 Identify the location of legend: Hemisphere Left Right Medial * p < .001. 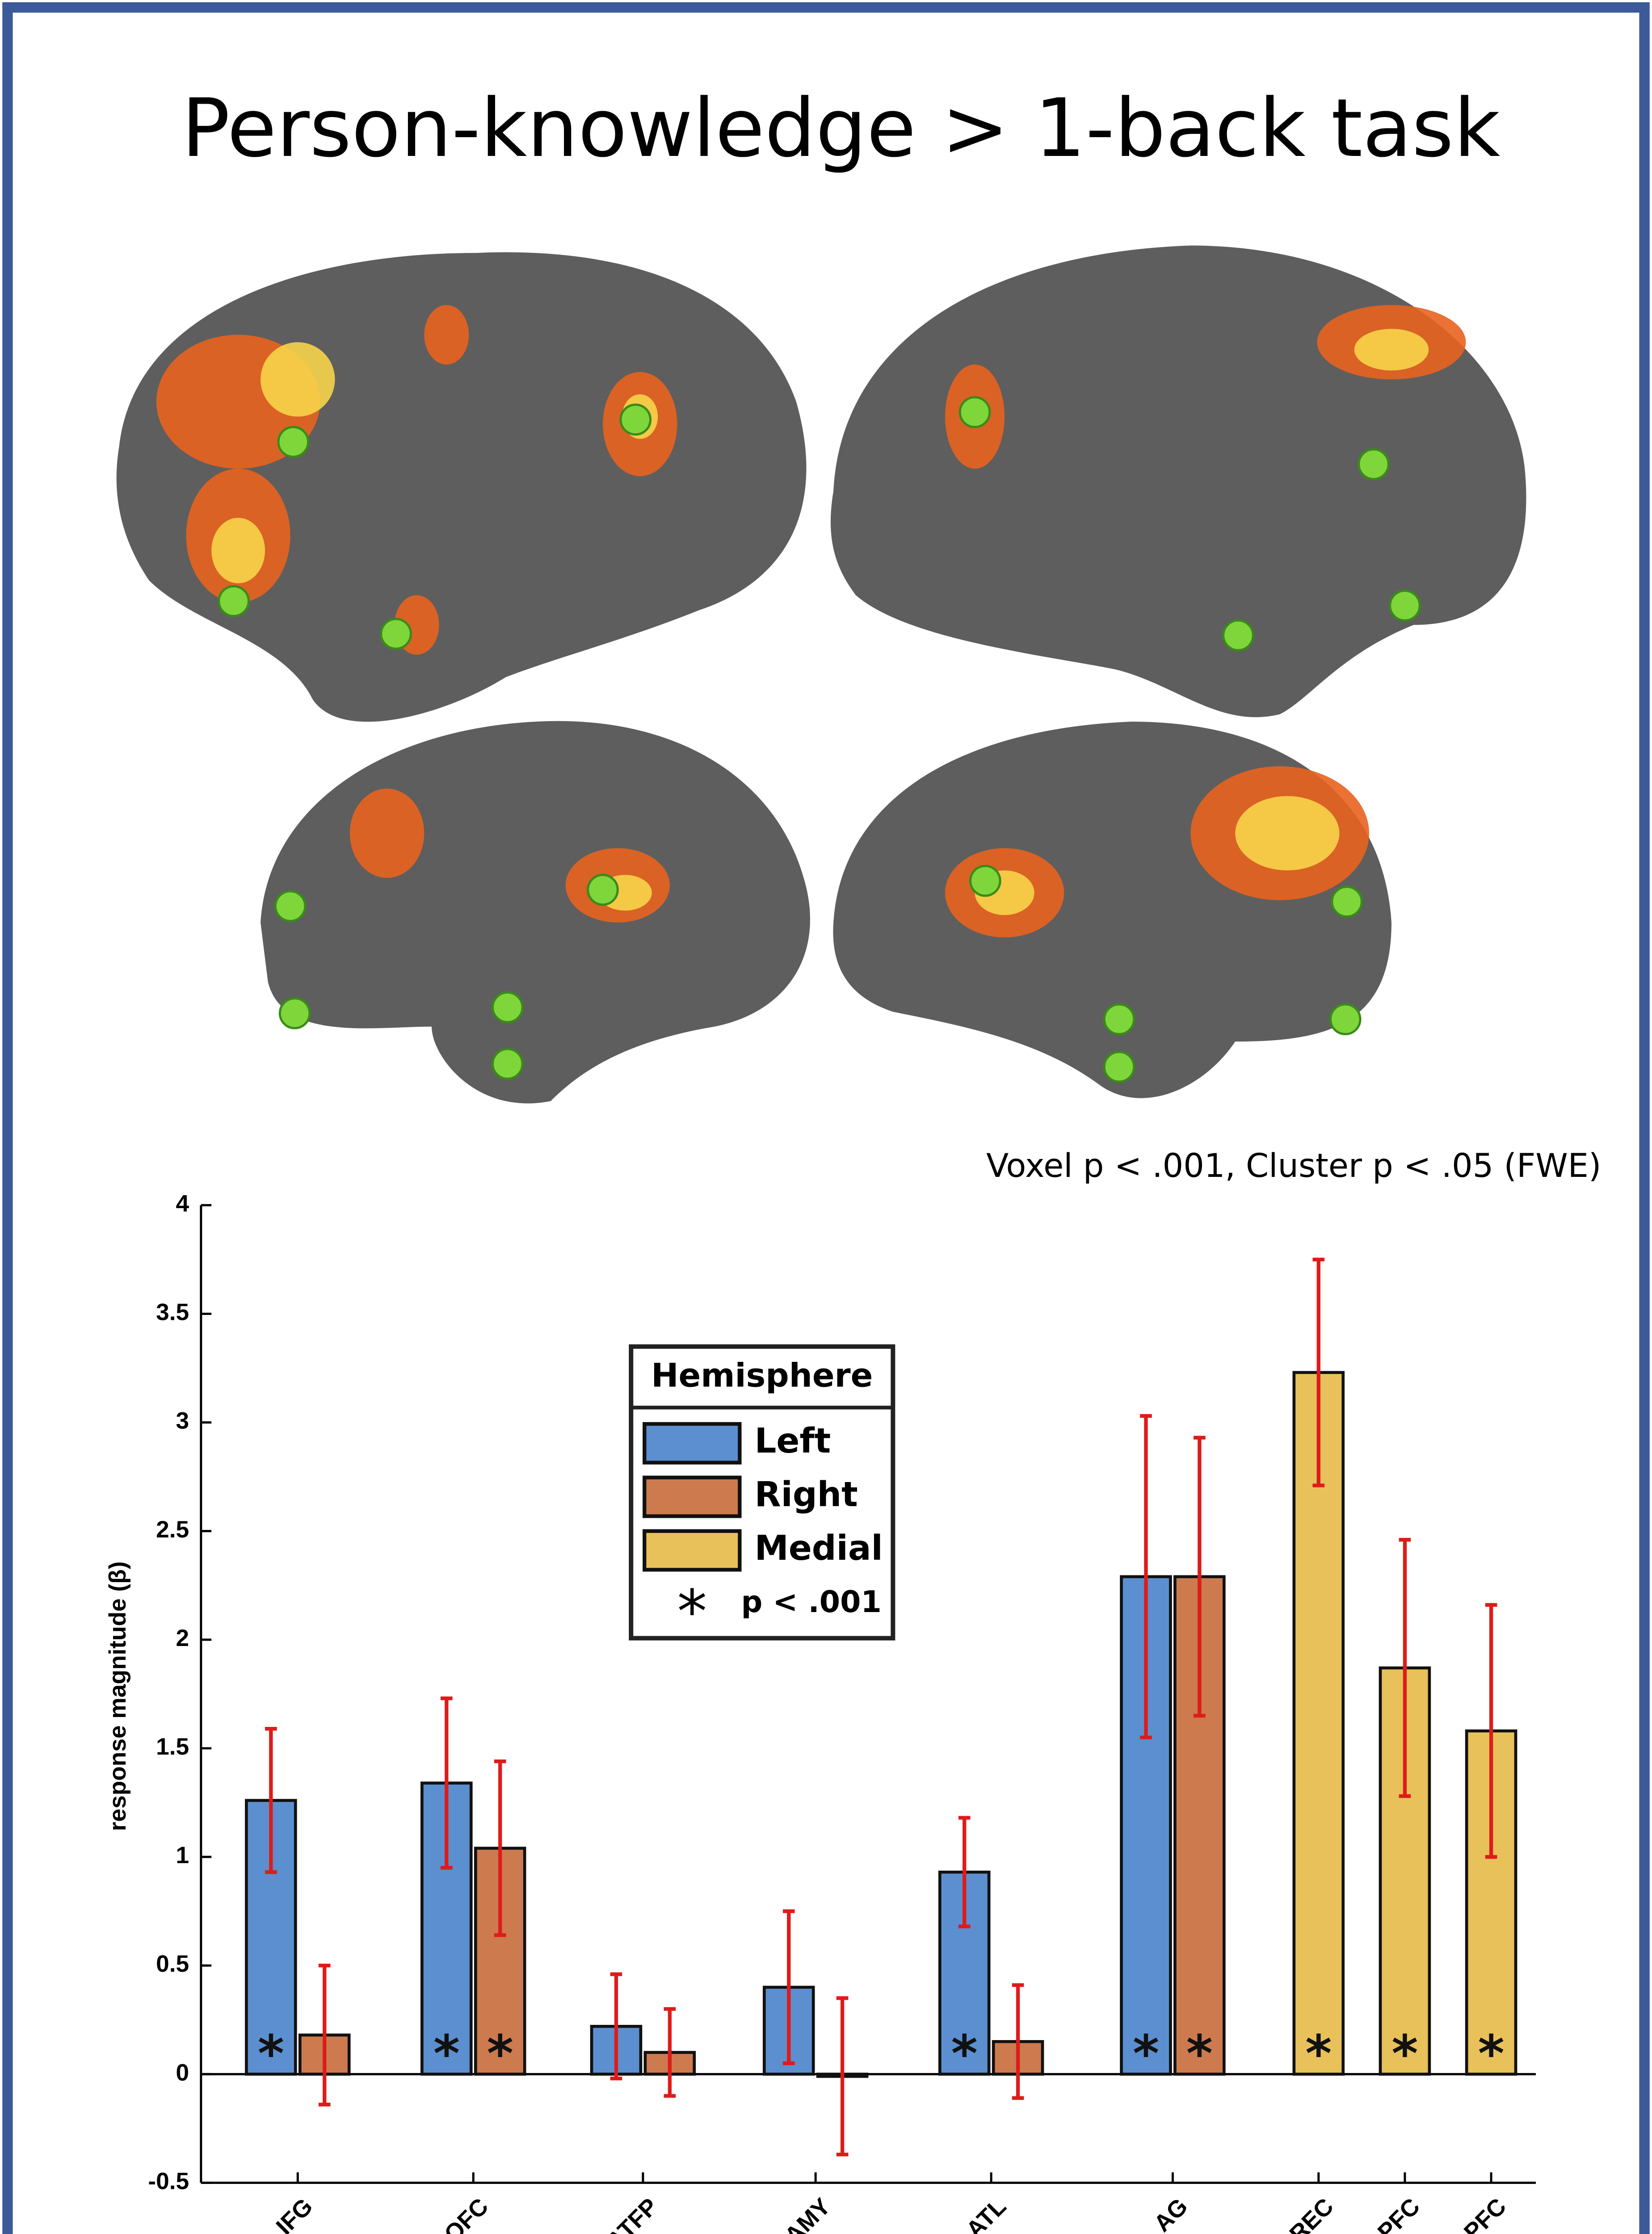
(762, 1495).